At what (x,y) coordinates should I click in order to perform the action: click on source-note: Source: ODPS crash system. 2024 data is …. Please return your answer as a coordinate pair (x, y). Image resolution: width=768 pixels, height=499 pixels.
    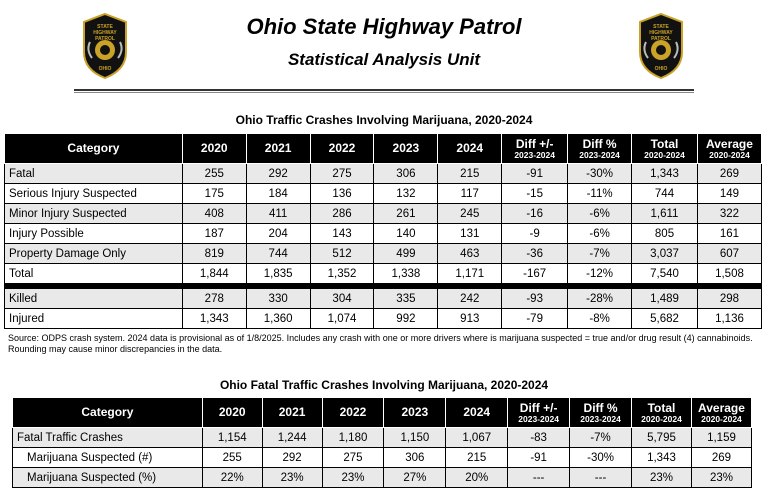
    Looking at the image, I should click on (380, 343).